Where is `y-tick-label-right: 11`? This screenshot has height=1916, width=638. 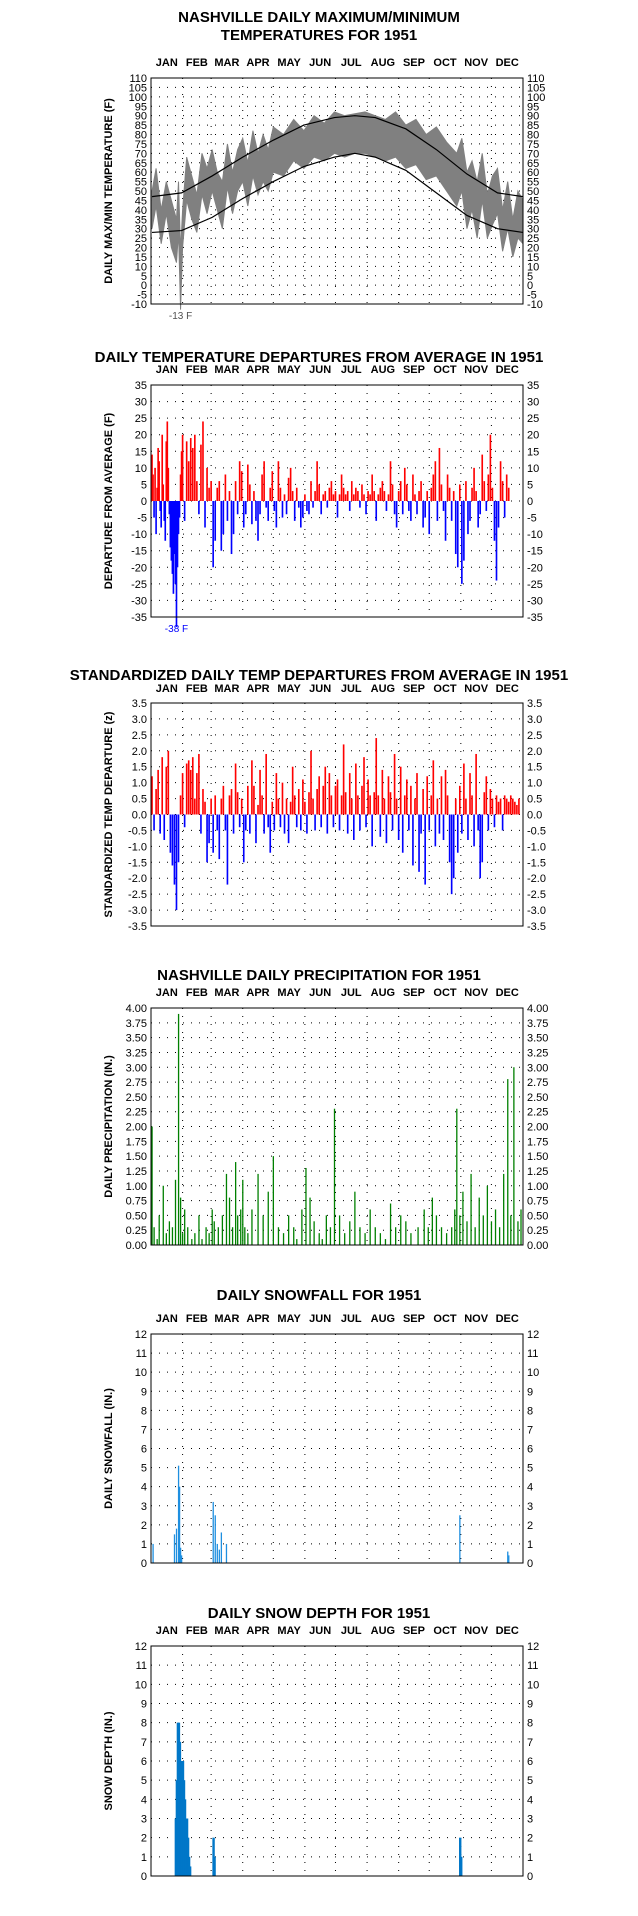 y-tick-label-right: 11 is located at coordinates (532, 1354).